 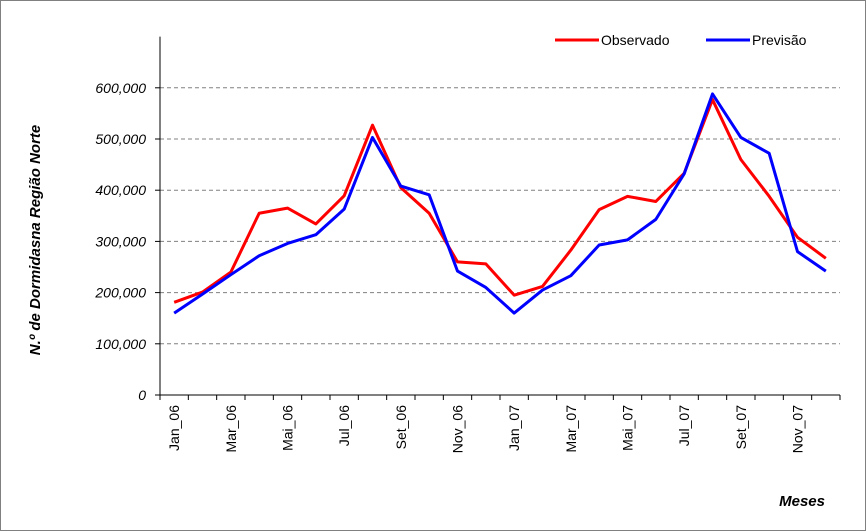 What do you see at coordinates (120, 293) in the screenshot?
I see `y-tick-label: 200,000` at bounding box center [120, 293].